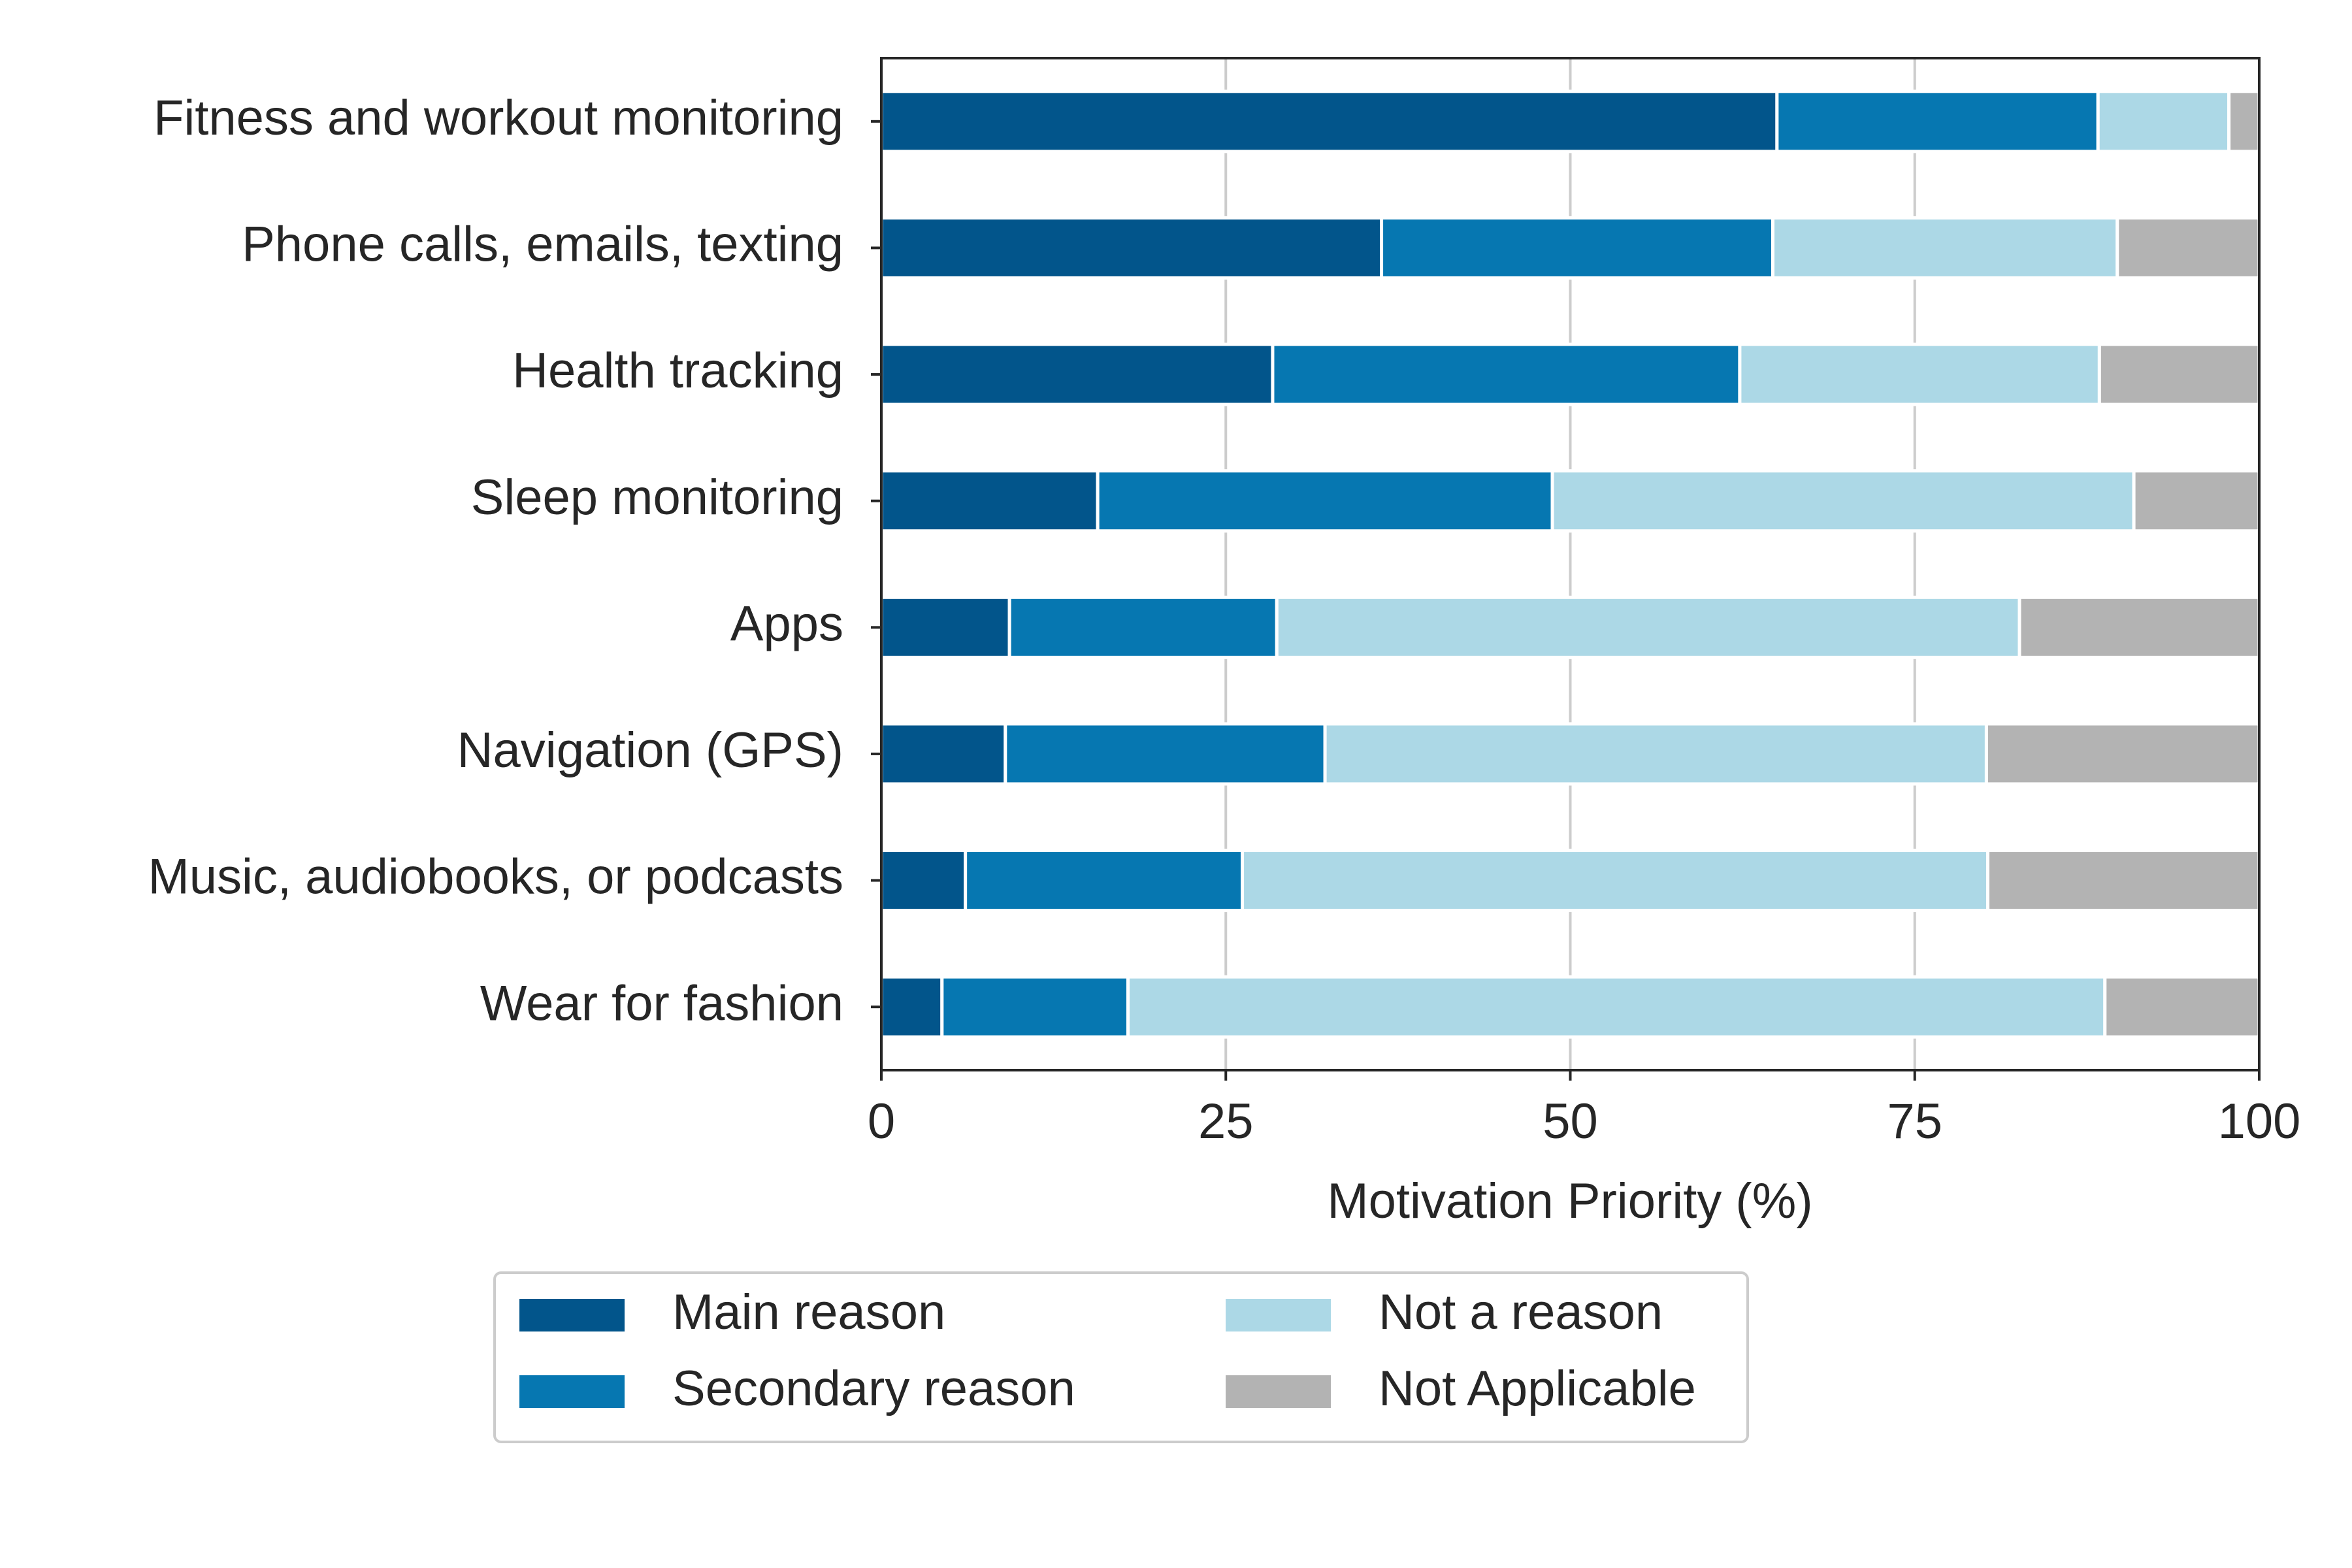 The image size is (2352, 1568). What do you see at coordinates (1226, 1121) in the screenshot?
I see `x-tick-label: 25` at bounding box center [1226, 1121].